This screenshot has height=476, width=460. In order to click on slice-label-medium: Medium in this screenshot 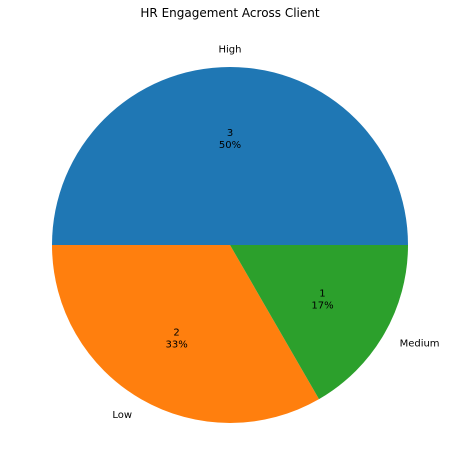, I will do `click(420, 343)`.